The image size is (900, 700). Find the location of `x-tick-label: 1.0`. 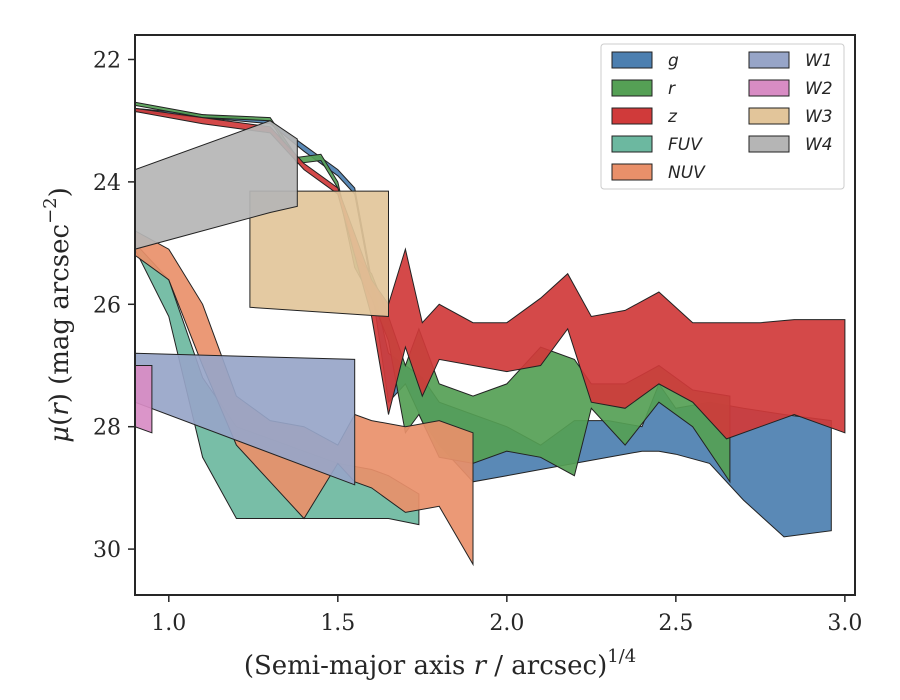

x-tick-label: 1.0 is located at coordinates (168, 623).